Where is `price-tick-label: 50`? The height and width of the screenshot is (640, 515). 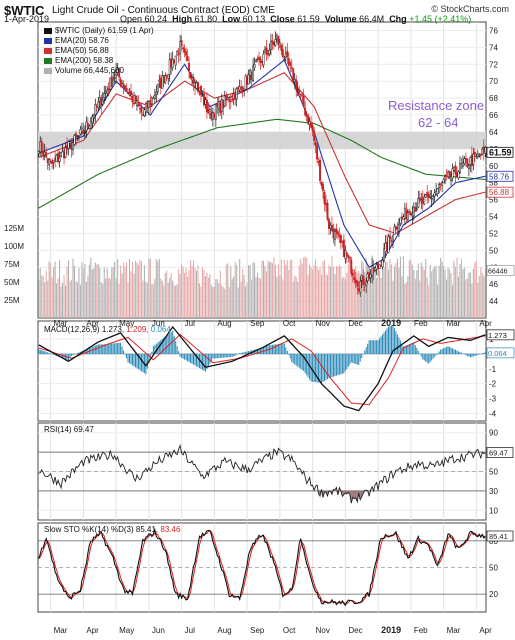
price-tick-label: 50 is located at coordinates (493, 250).